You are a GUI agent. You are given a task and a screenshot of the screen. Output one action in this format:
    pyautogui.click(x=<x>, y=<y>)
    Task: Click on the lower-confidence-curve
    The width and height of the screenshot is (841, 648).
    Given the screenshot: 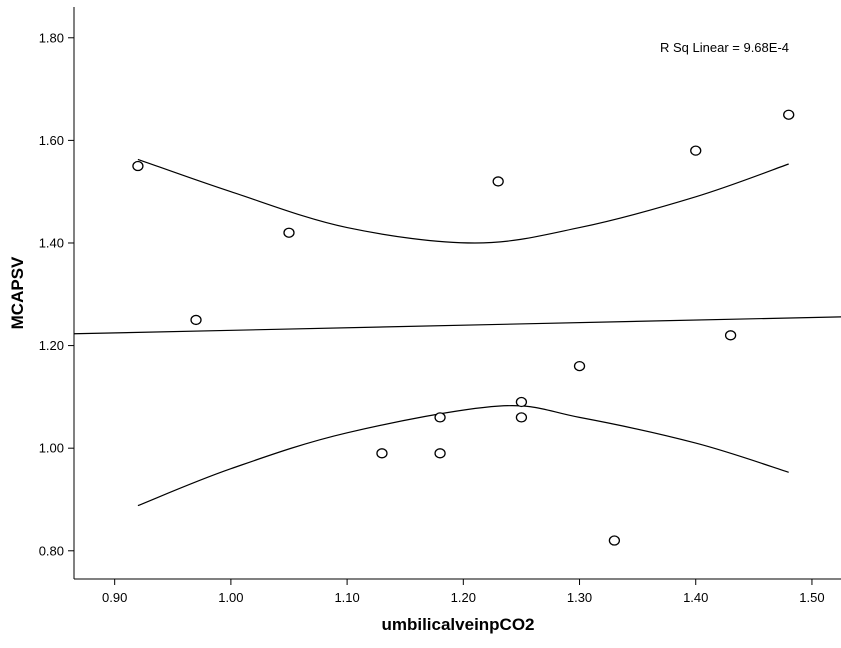 What is the action you would take?
    pyautogui.click(x=463, y=456)
    